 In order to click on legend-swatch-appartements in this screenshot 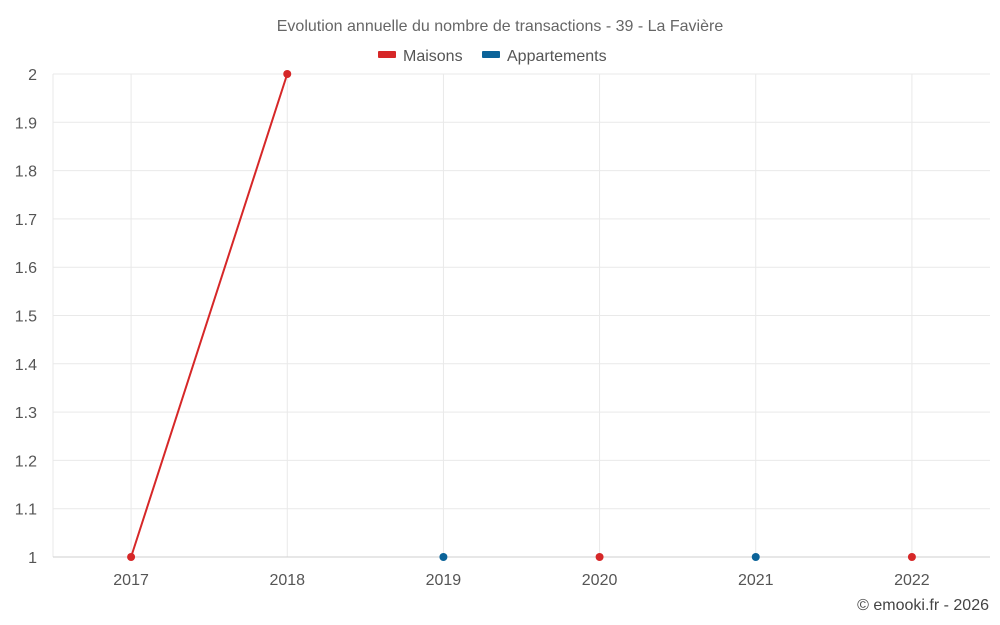, I will do `click(491, 54)`.